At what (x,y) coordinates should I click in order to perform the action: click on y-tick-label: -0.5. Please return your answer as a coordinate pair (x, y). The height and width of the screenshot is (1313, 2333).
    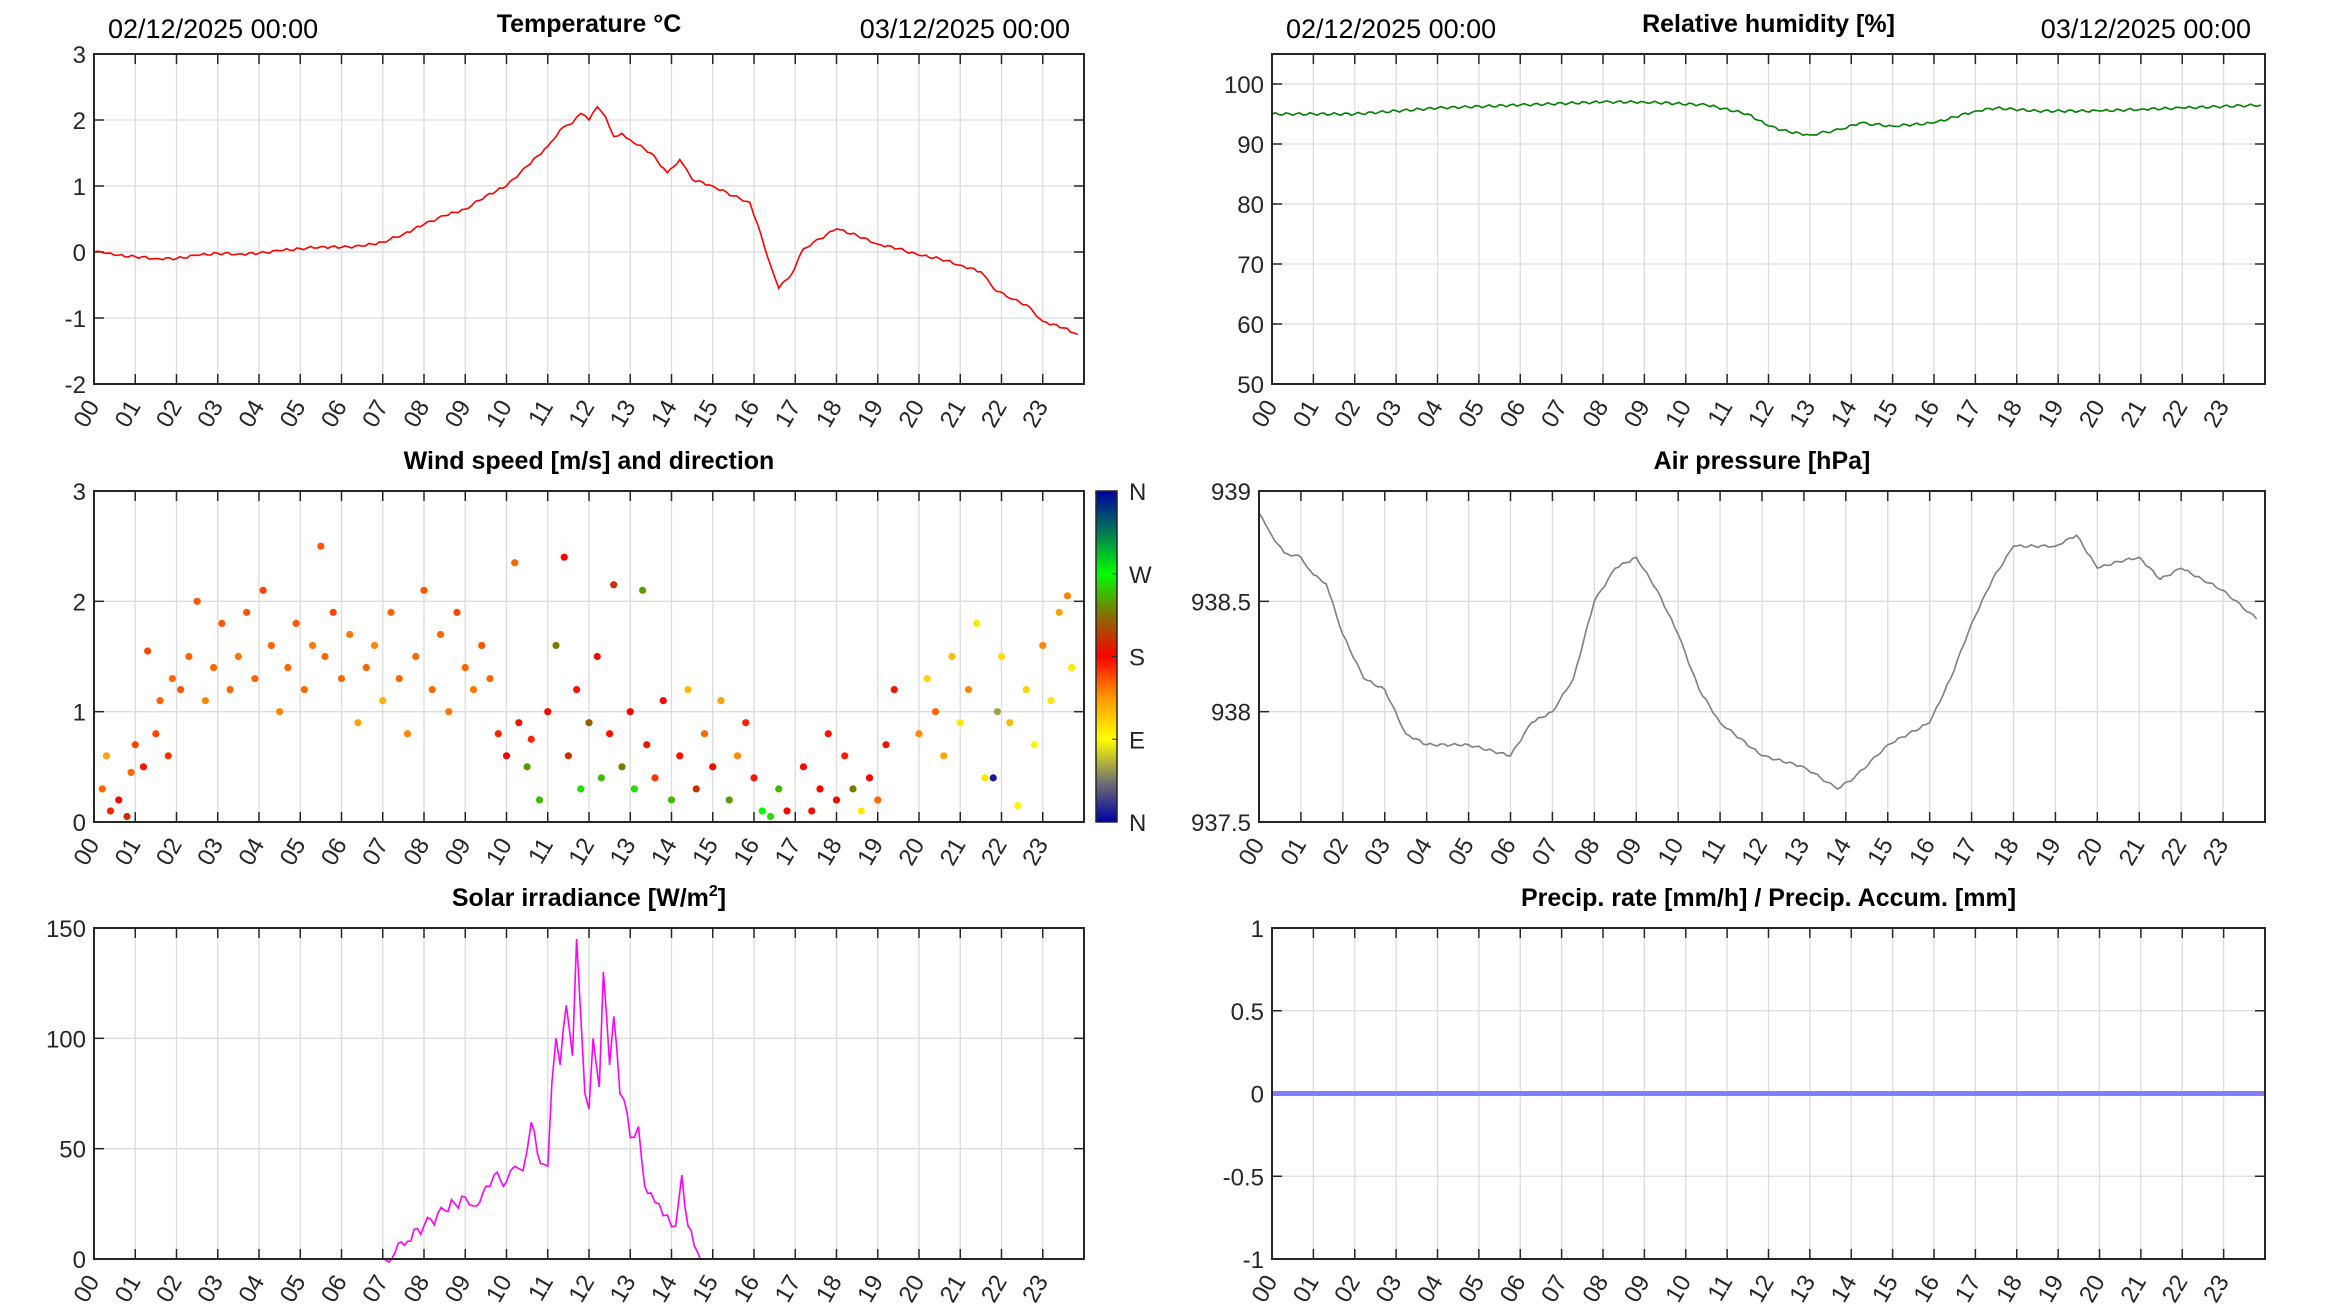
    Looking at the image, I should click on (1243, 1177).